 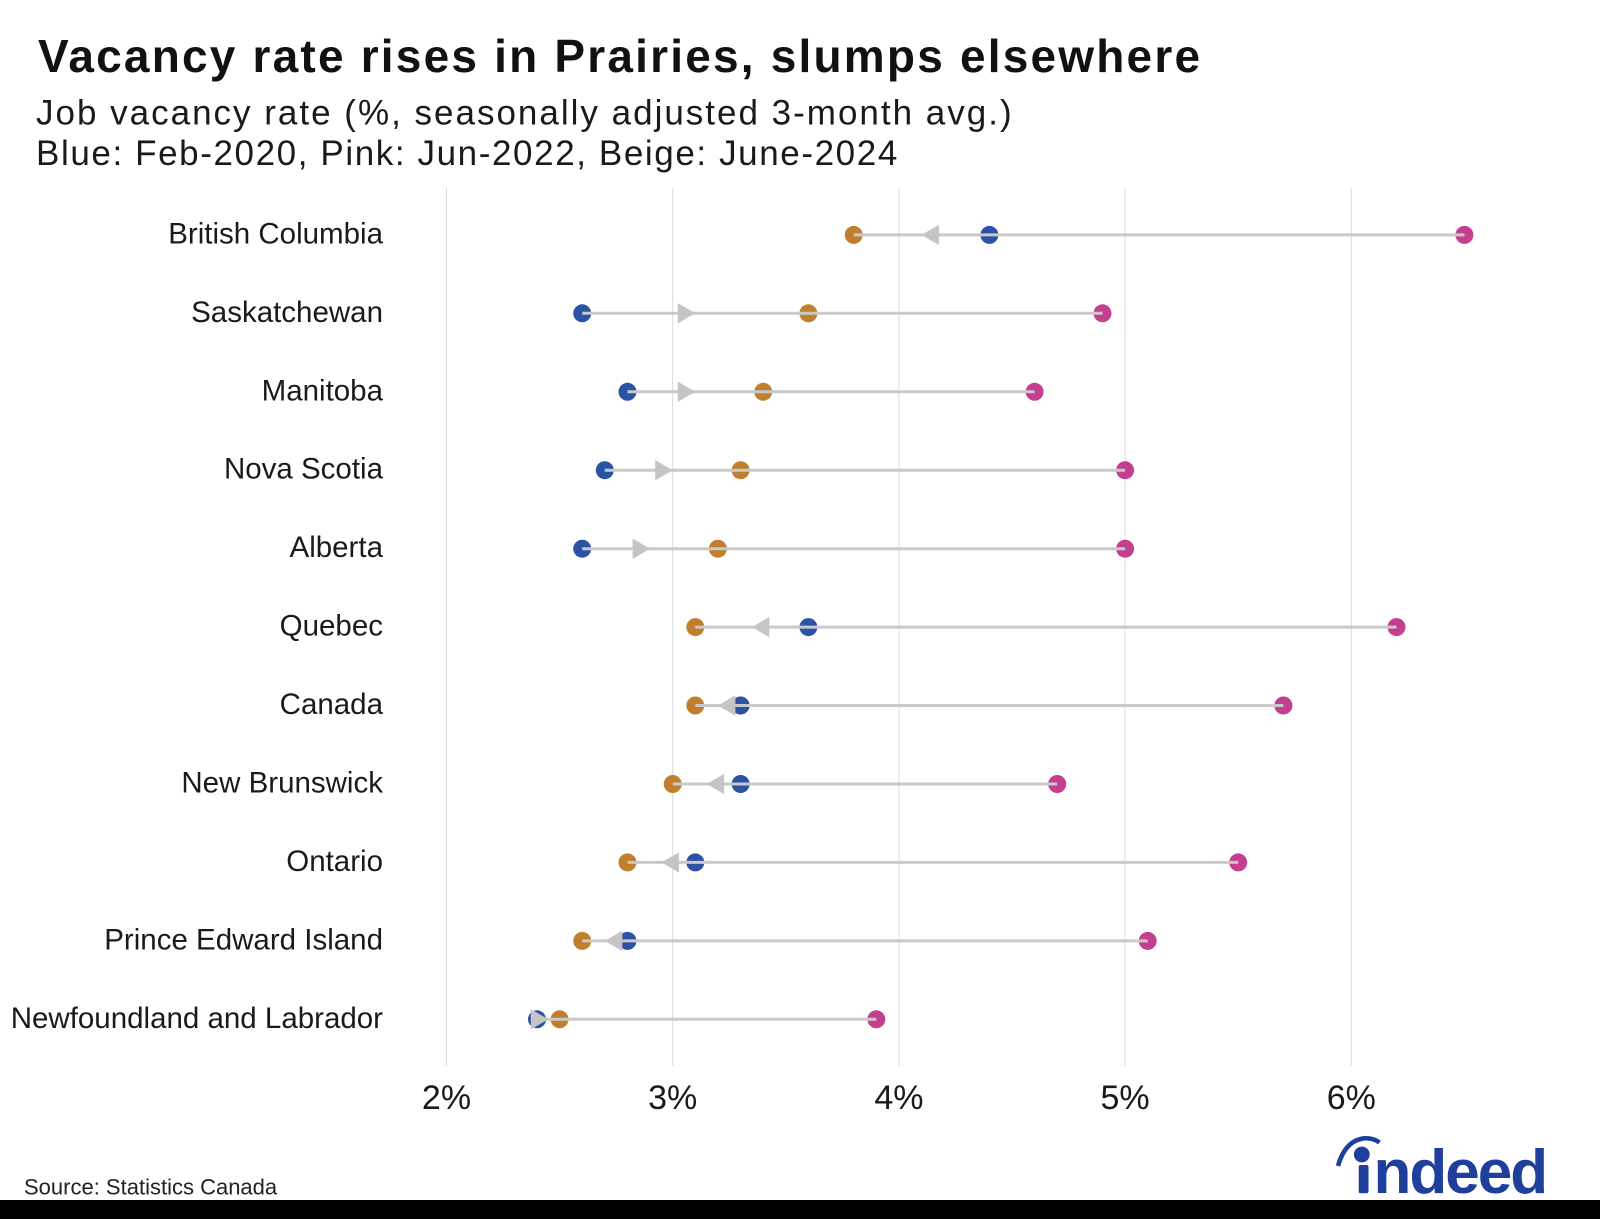 What do you see at coordinates (334, 861) in the screenshot?
I see `svg-text: Ontario` at bounding box center [334, 861].